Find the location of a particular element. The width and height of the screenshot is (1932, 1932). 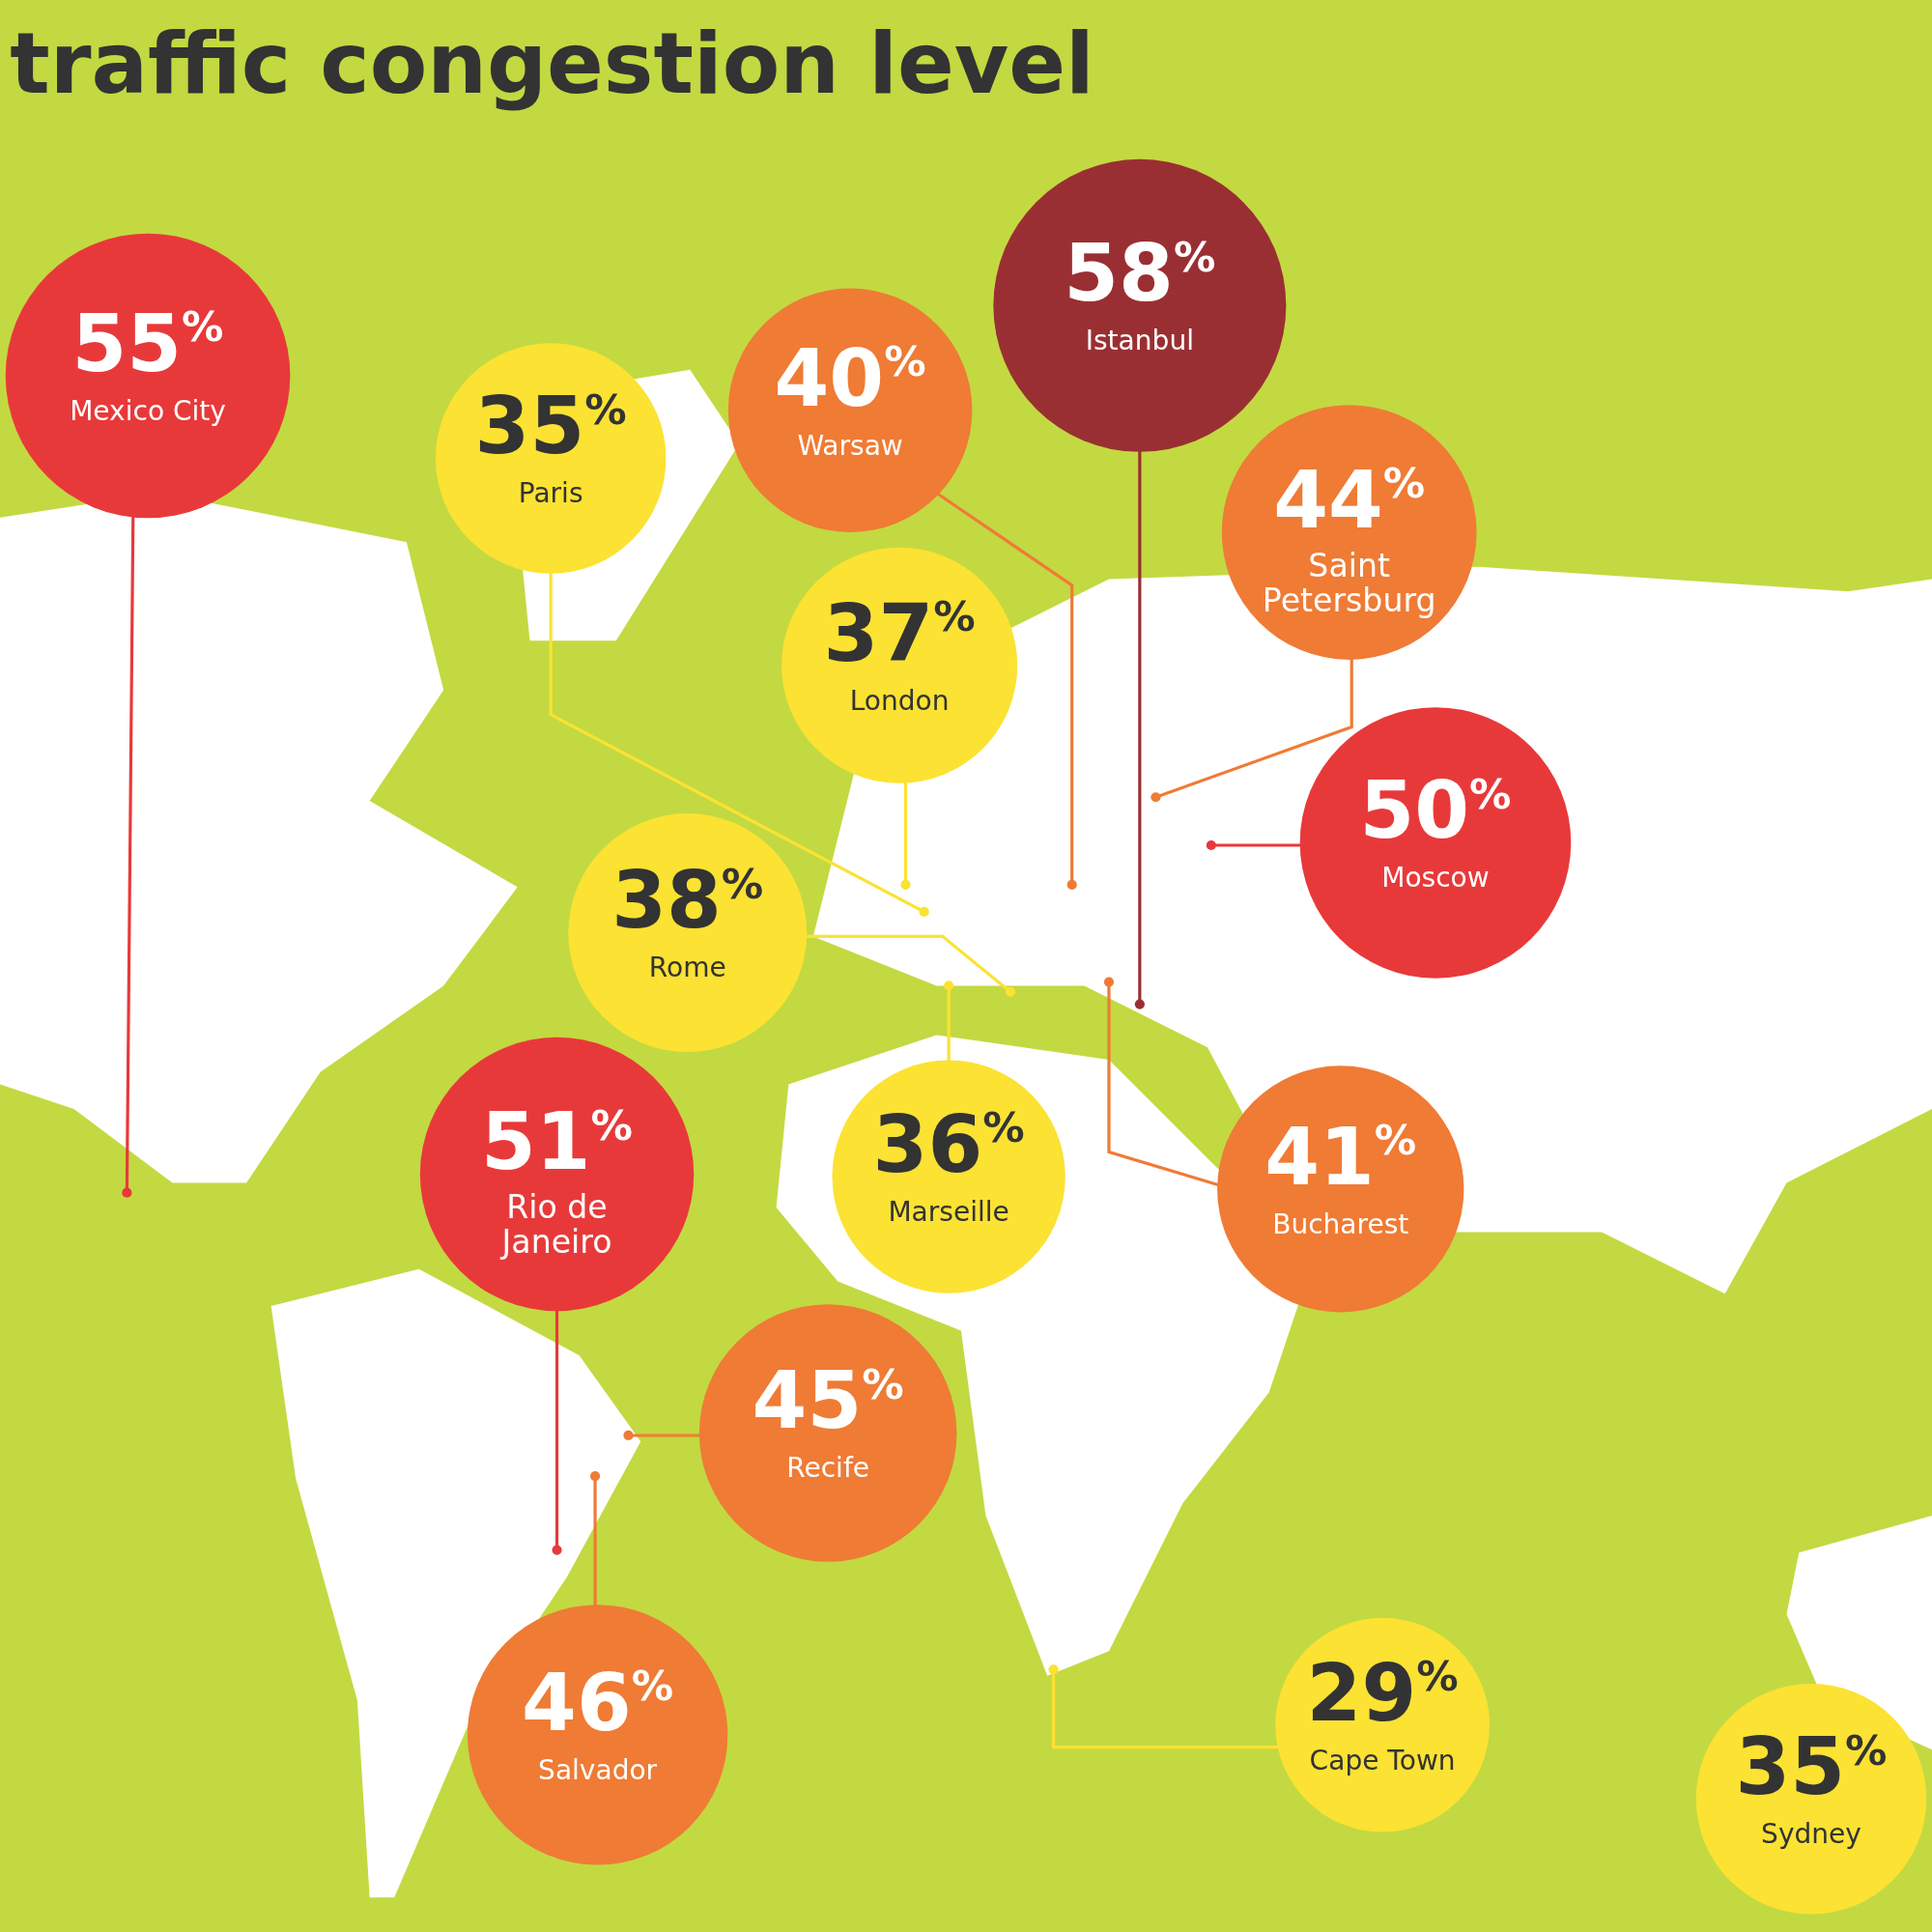

data-label: 45$^{%}$ is located at coordinates (828, 1400).